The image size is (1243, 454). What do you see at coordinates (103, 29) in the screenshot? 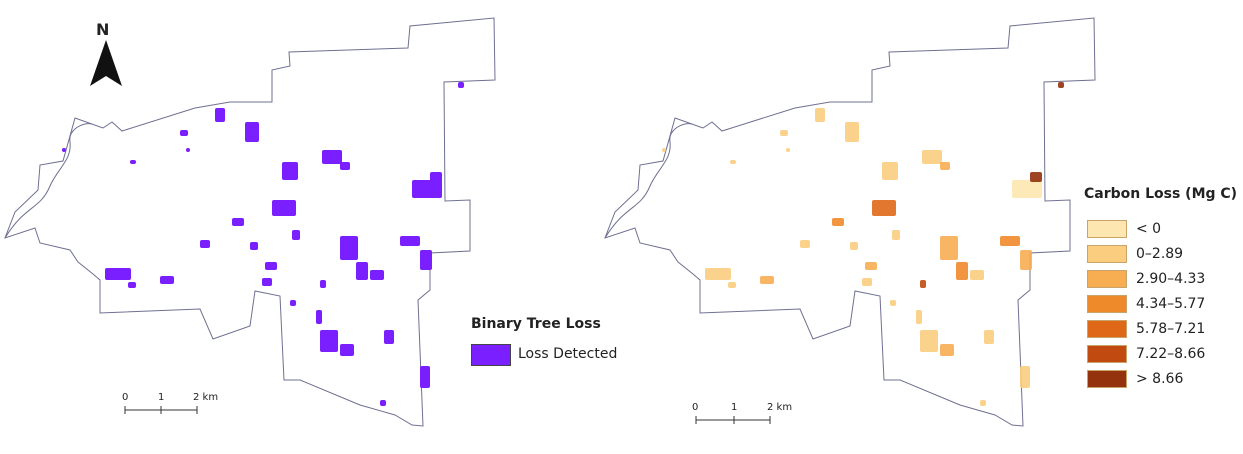
I see `north-label: N` at bounding box center [103, 29].